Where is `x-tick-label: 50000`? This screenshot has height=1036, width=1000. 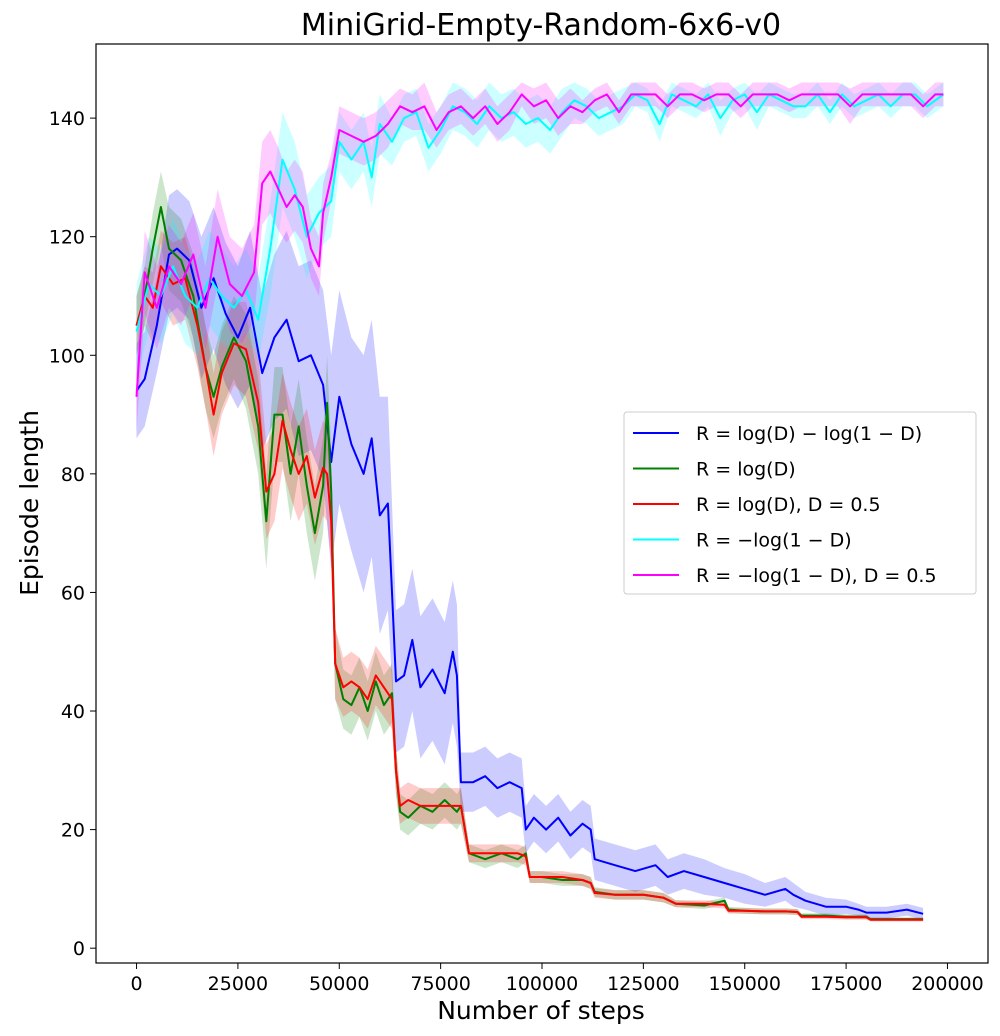
x-tick-label: 50000 is located at coordinates (339, 984).